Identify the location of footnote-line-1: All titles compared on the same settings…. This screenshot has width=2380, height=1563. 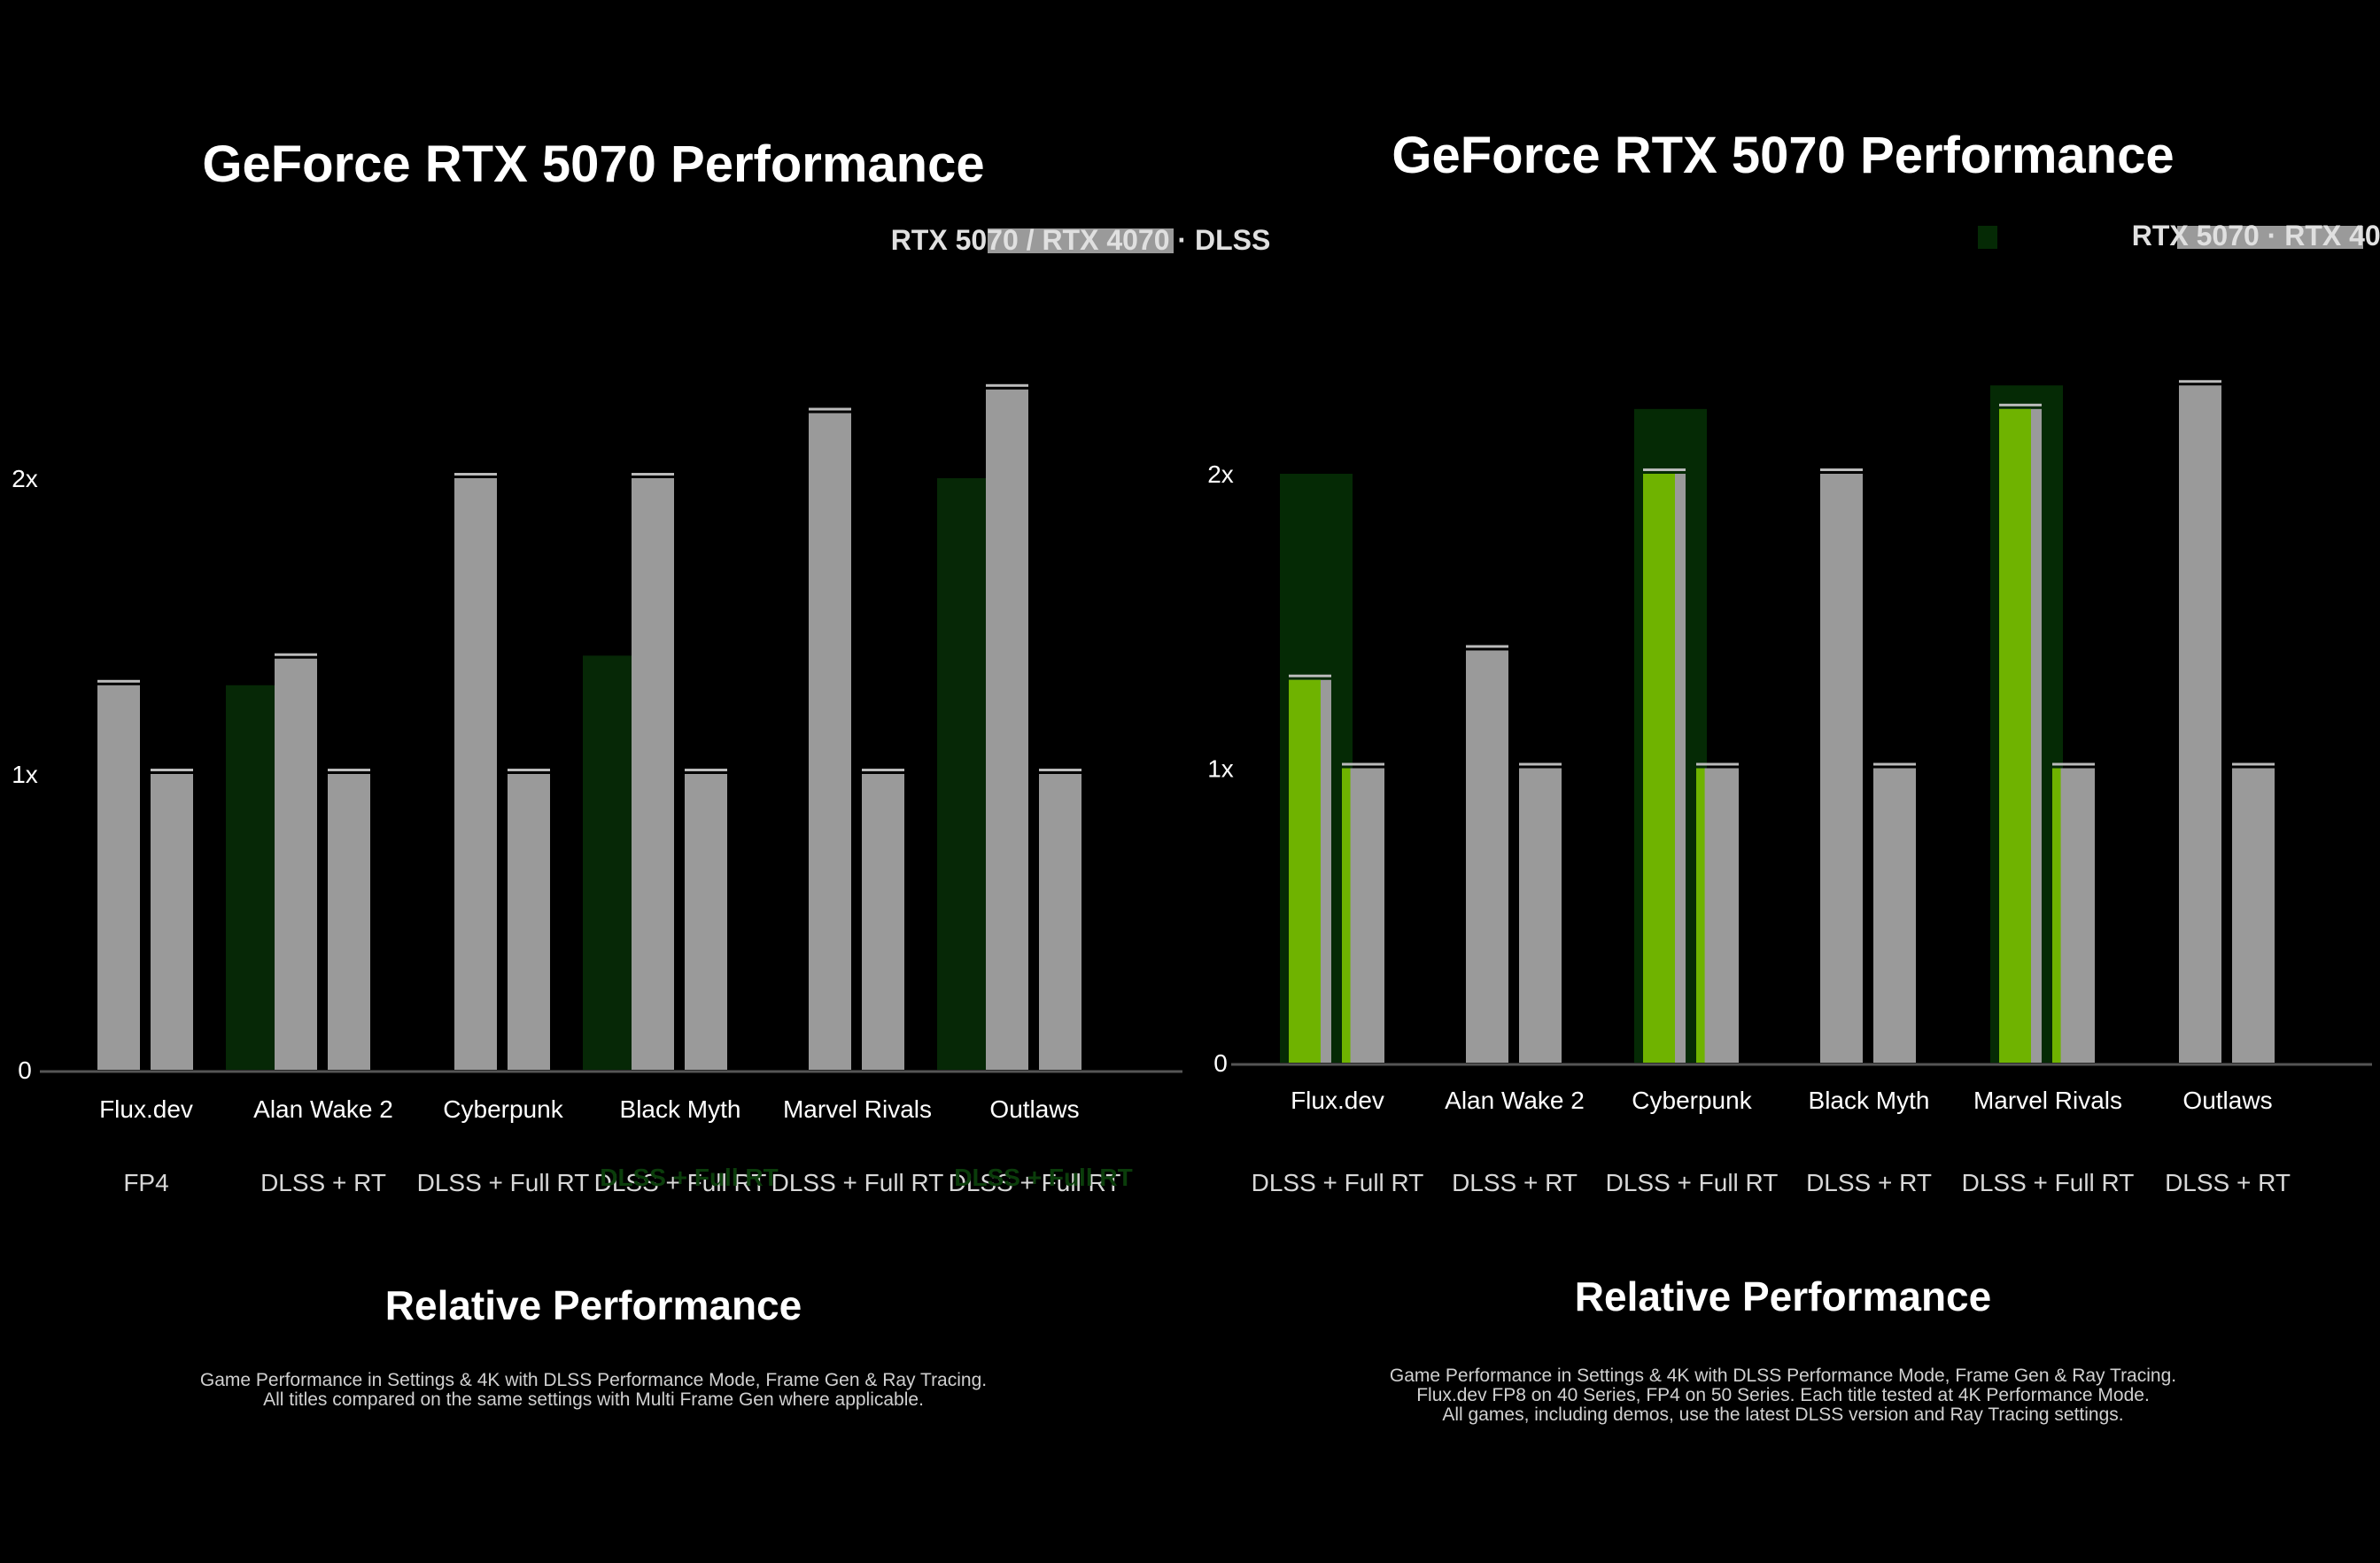
(593, 1399).